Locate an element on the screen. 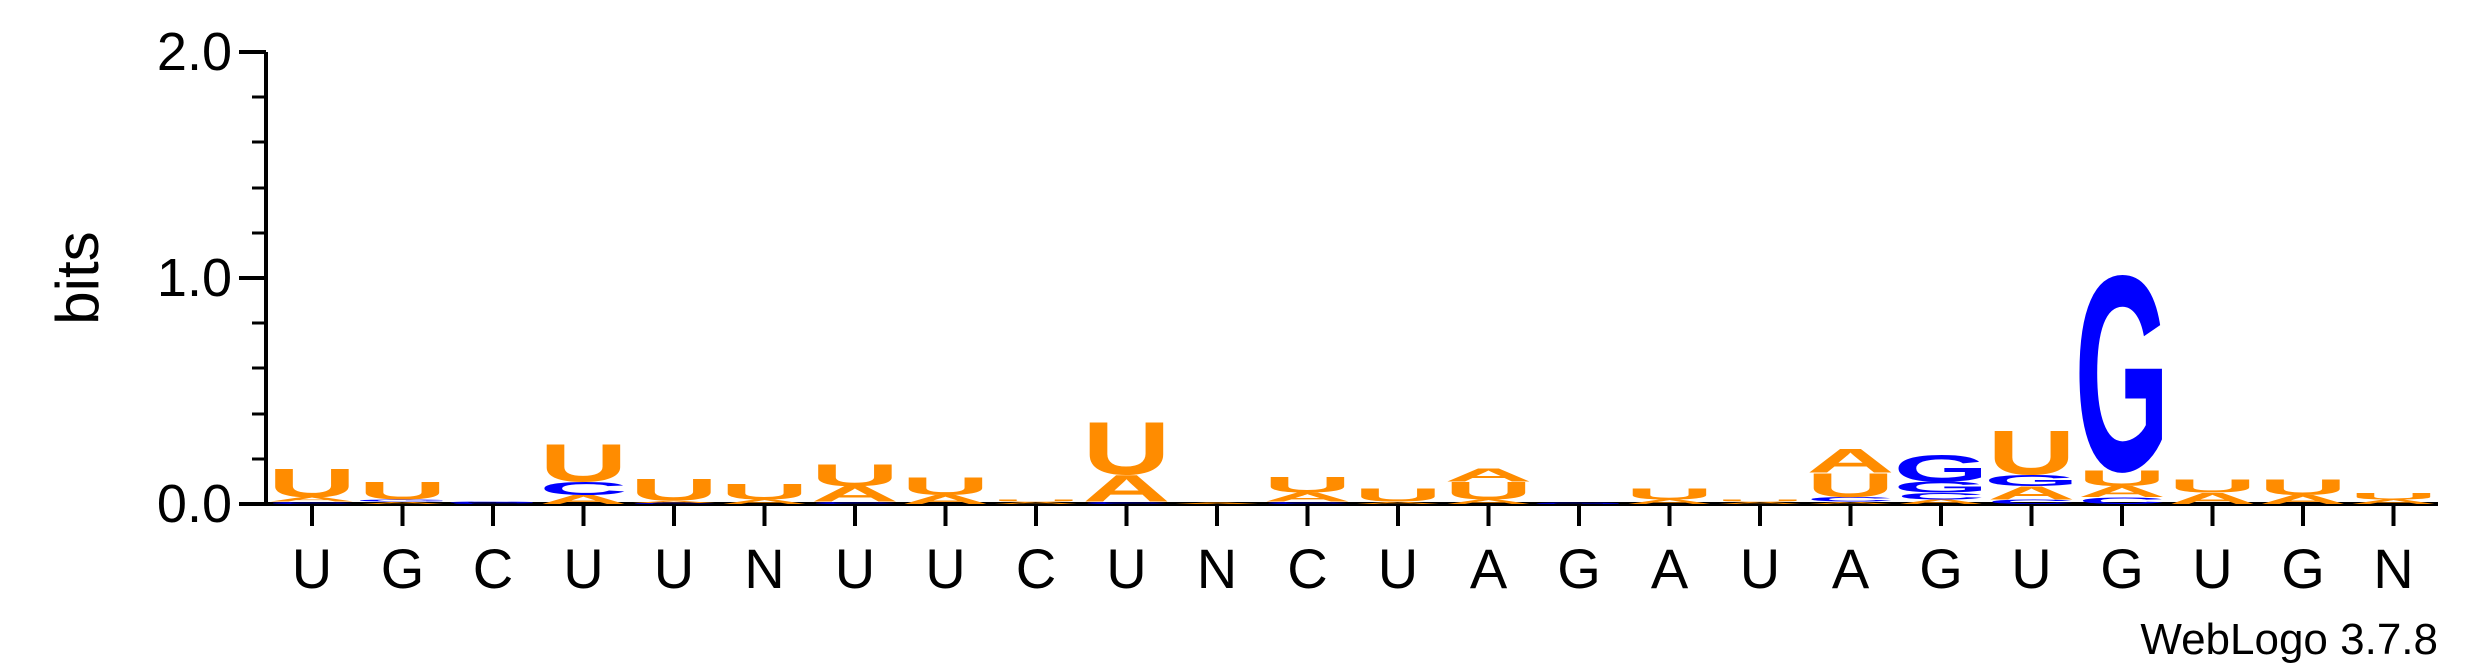 The height and width of the screenshot is (667, 2475). y-axis-label: bits is located at coordinates (77, 277).